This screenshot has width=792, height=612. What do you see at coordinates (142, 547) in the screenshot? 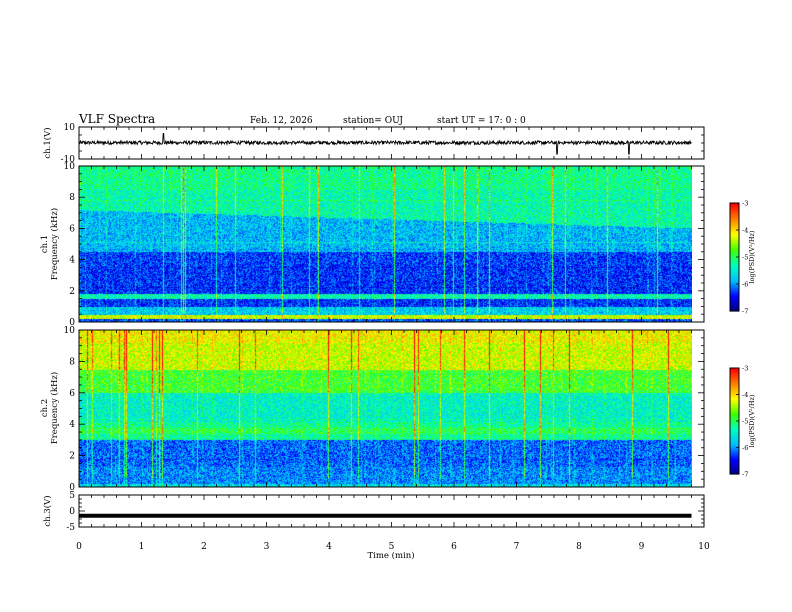
I see `x-tick-label: 1` at bounding box center [142, 547].